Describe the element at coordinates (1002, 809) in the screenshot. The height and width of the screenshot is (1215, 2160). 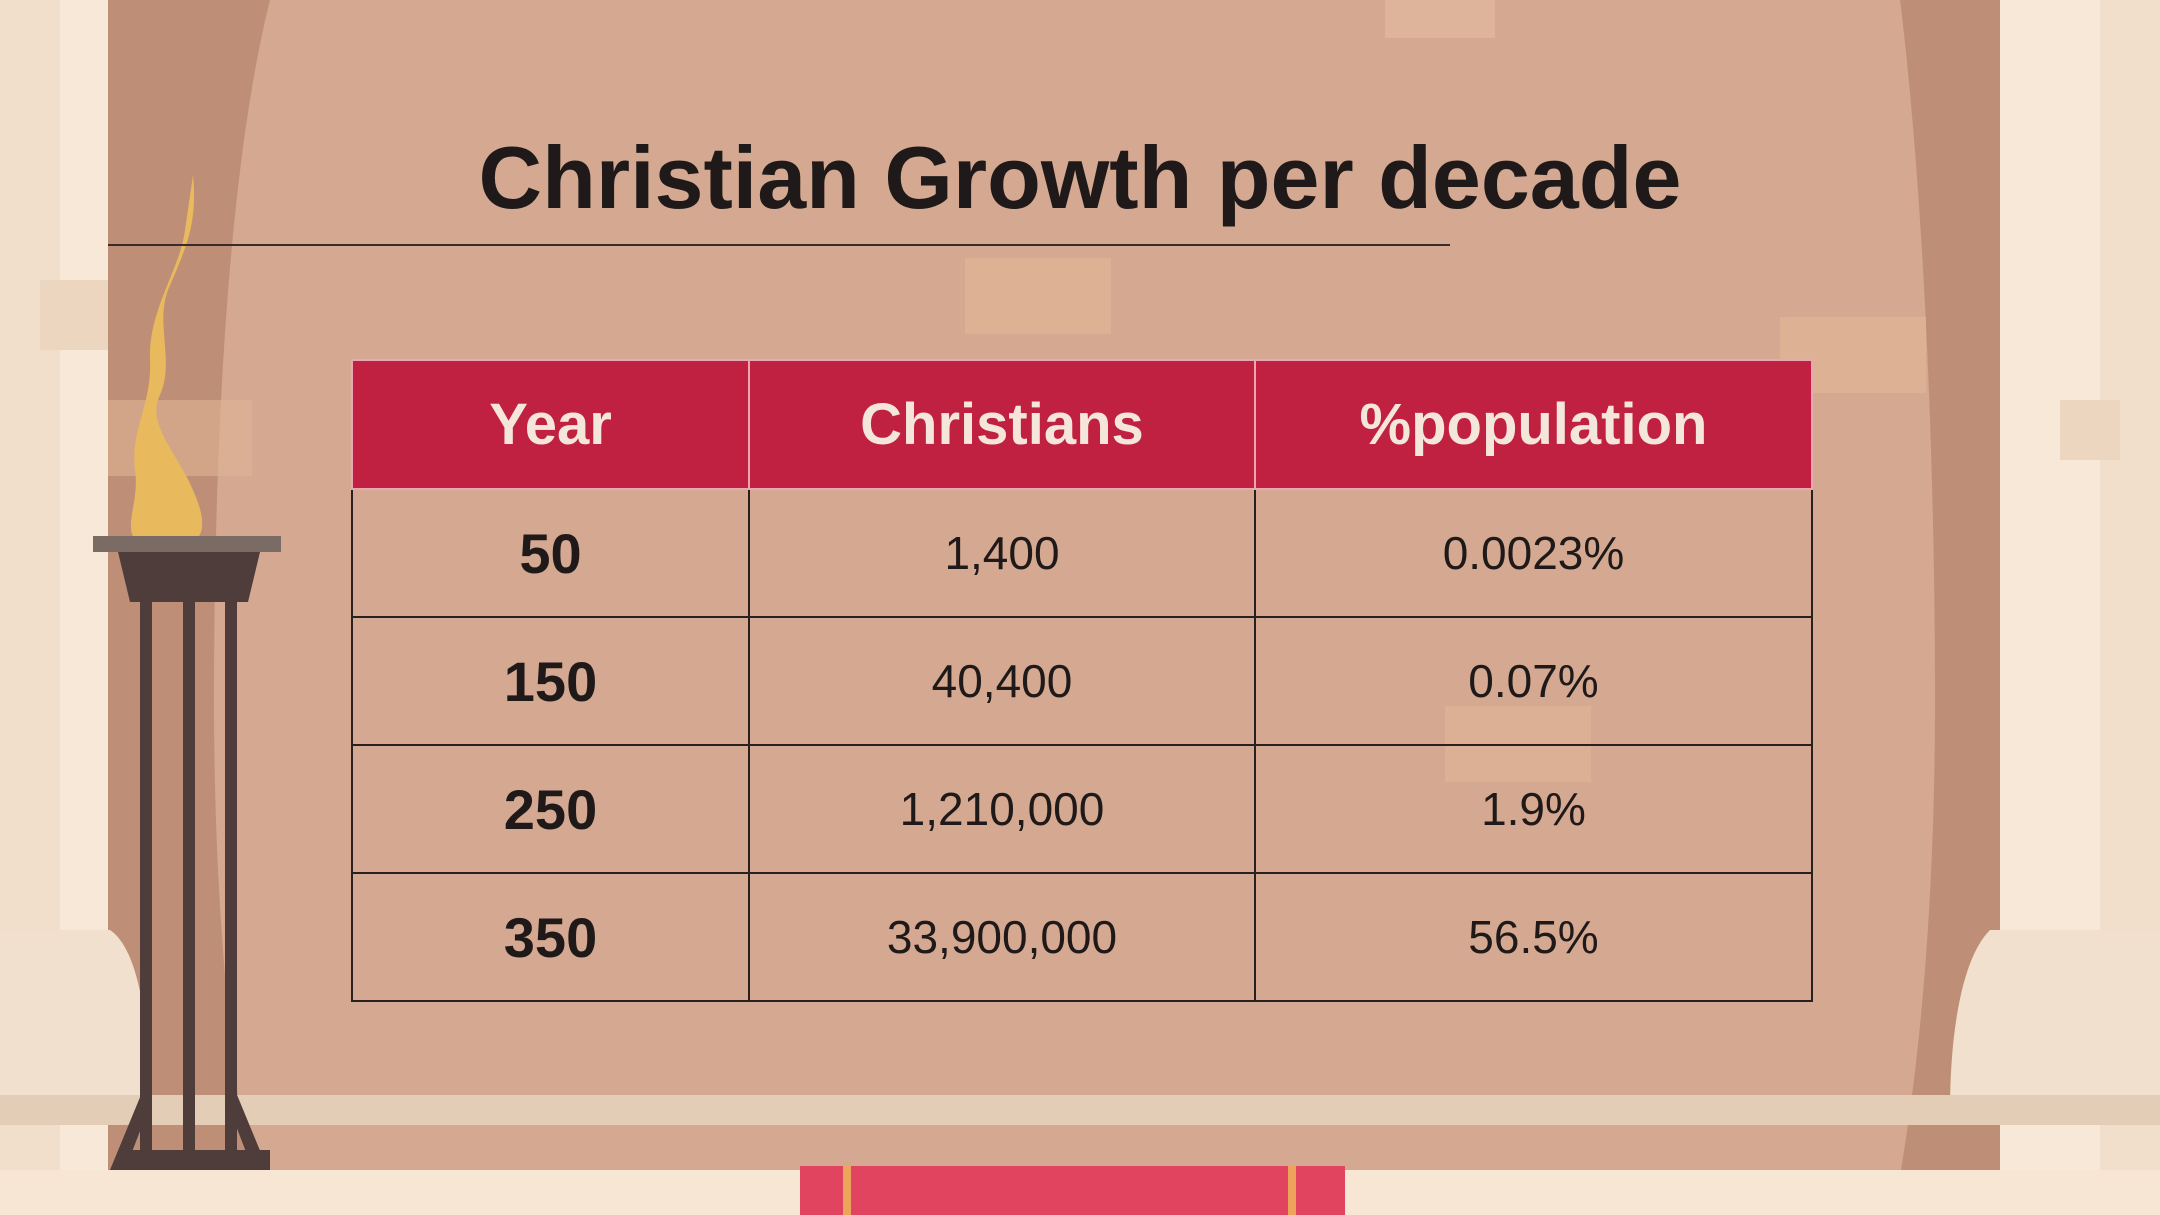
I see `cell-christians: 1,210,000` at that location.